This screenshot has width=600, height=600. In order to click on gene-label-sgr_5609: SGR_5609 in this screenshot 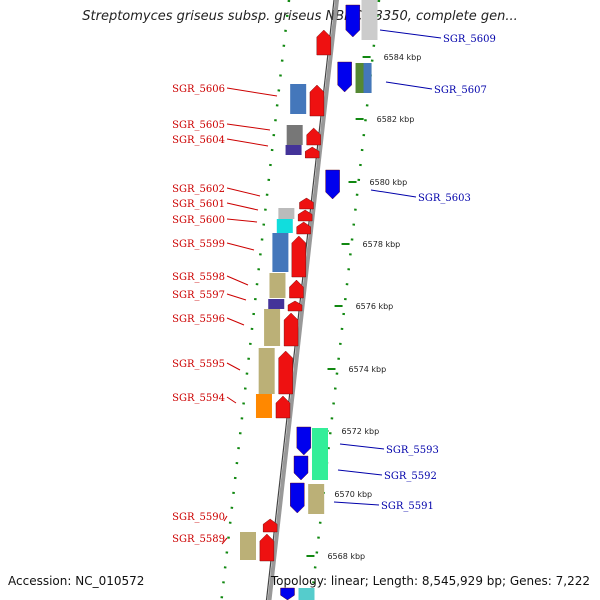, I will do `click(469, 39)`.